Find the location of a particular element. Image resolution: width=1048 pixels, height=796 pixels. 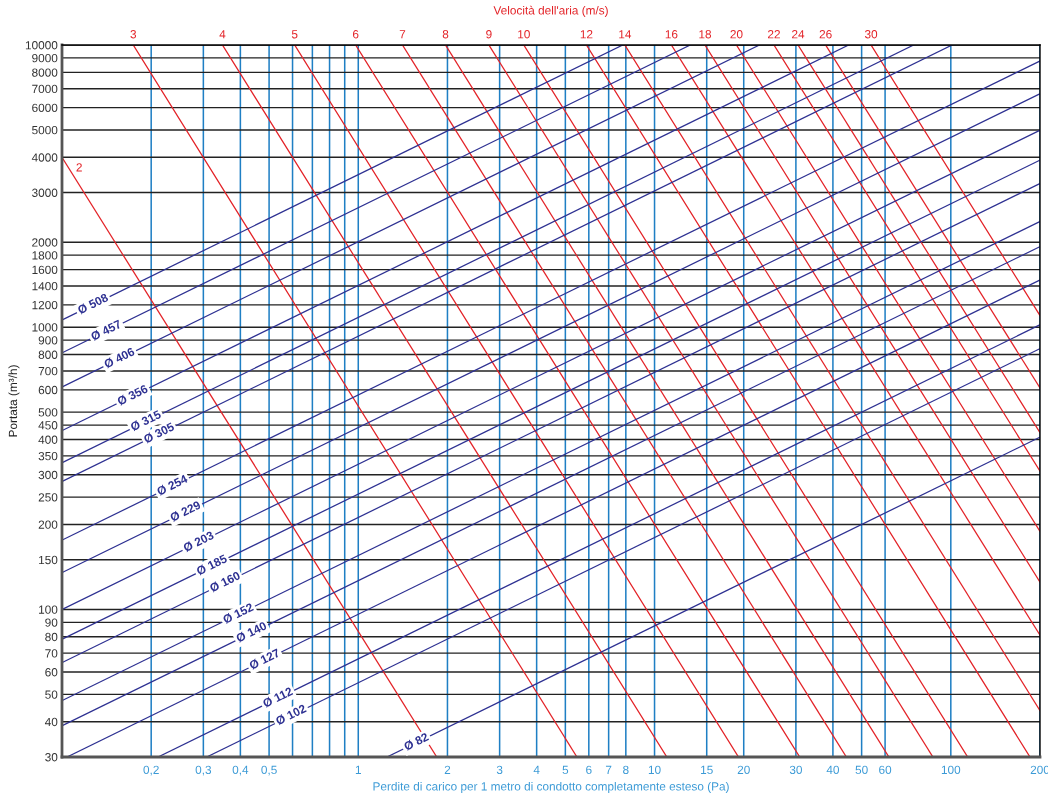

x-tick-label: 5 is located at coordinates (565, 769).